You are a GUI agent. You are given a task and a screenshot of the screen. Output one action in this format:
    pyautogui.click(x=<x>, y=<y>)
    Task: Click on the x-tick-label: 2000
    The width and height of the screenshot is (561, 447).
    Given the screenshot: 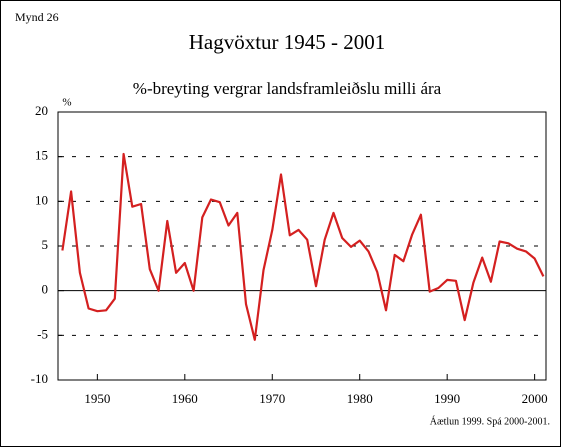 What is the action you would take?
    pyautogui.click(x=535, y=398)
    